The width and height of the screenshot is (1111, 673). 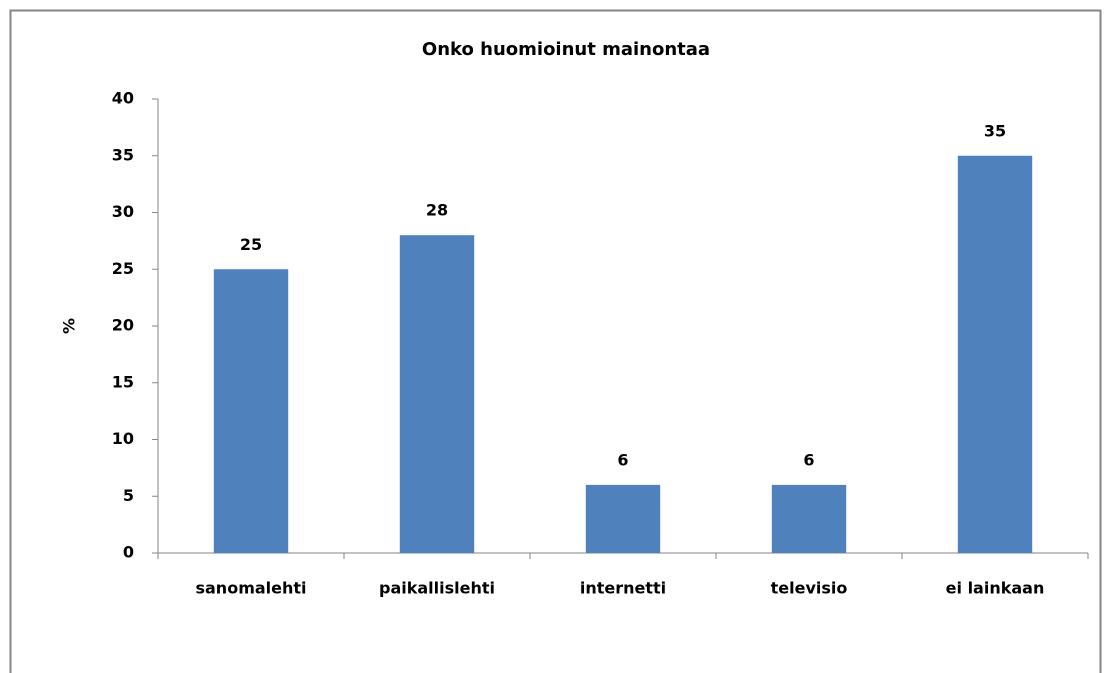 What do you see at coordinates (995, 130) in the screenshot?
I see `data-label: 35` at bounding box center [995, 130].